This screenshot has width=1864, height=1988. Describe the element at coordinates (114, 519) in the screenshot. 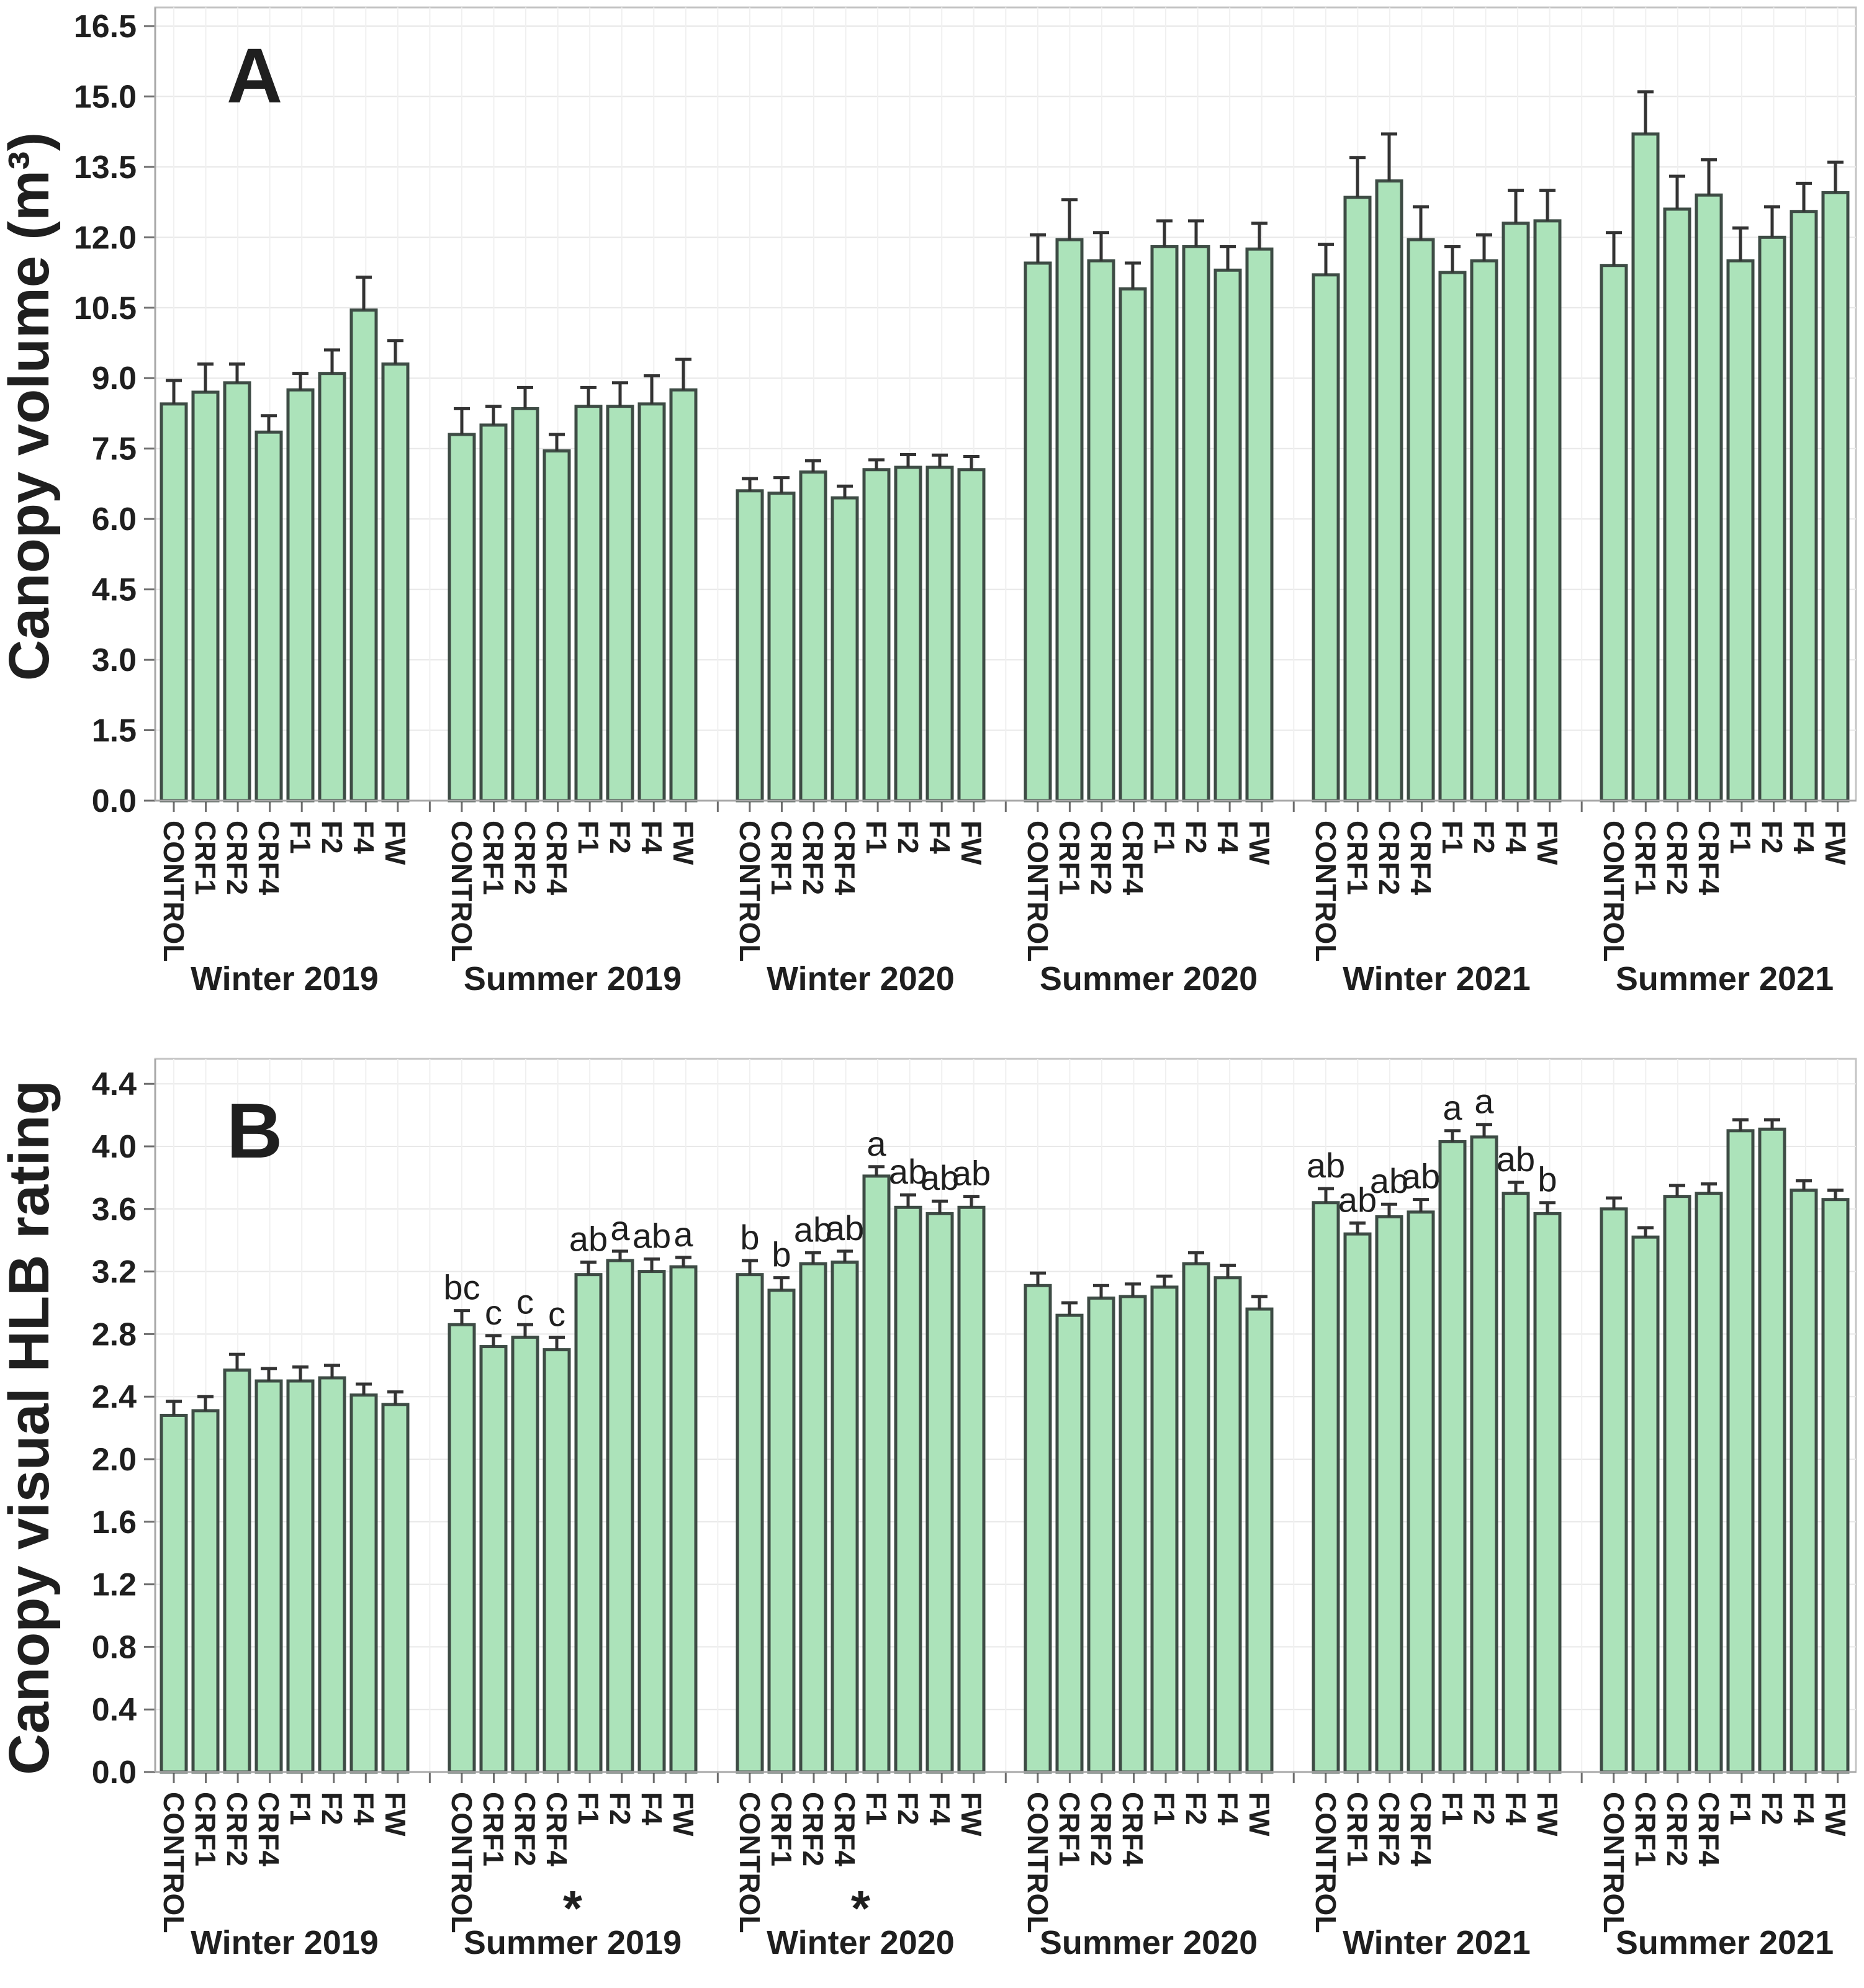

I see `y-tick-label: 6.0` at that location.